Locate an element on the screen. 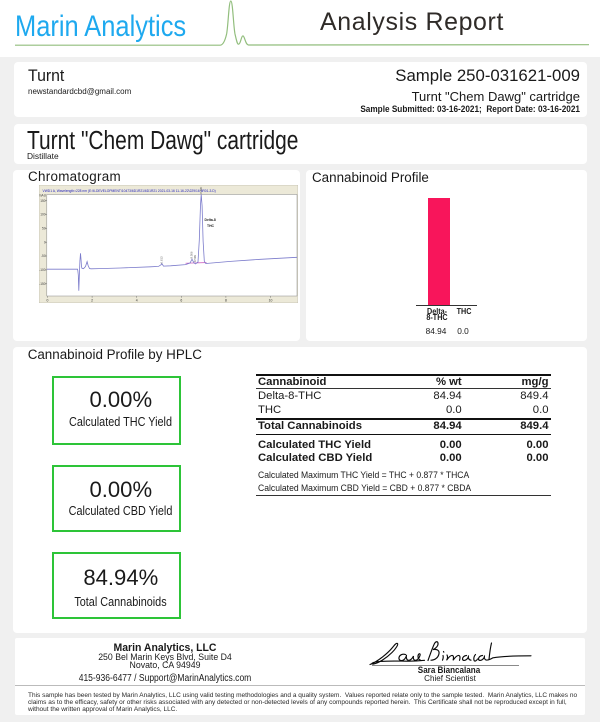  svg-text: 8.599 is located at coordinates (194, 258).